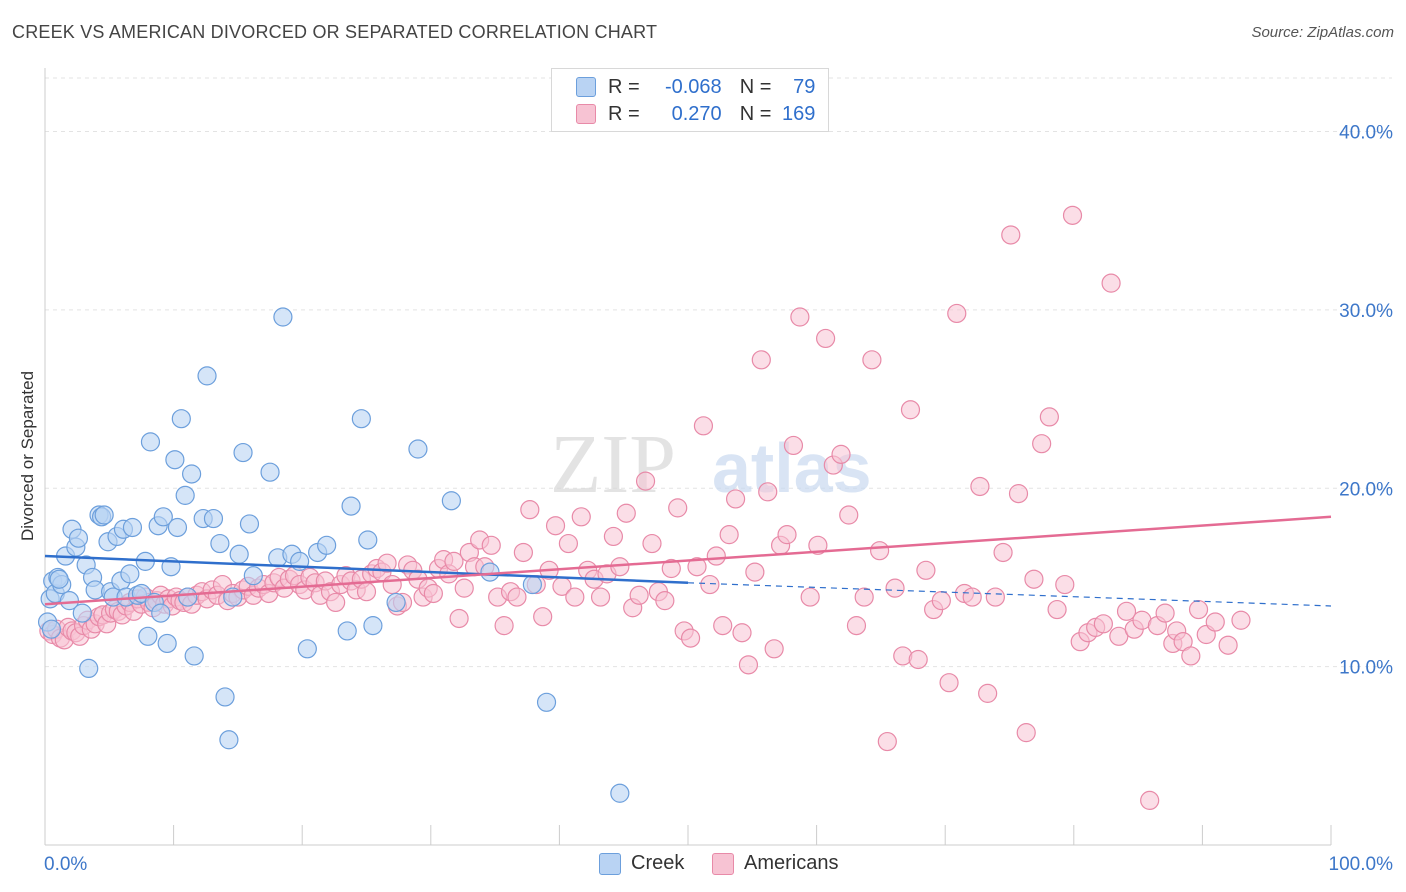 This screenshot has width=1406, height=892. I want to click on legend-r-value: -0.068, so click(693, 86).